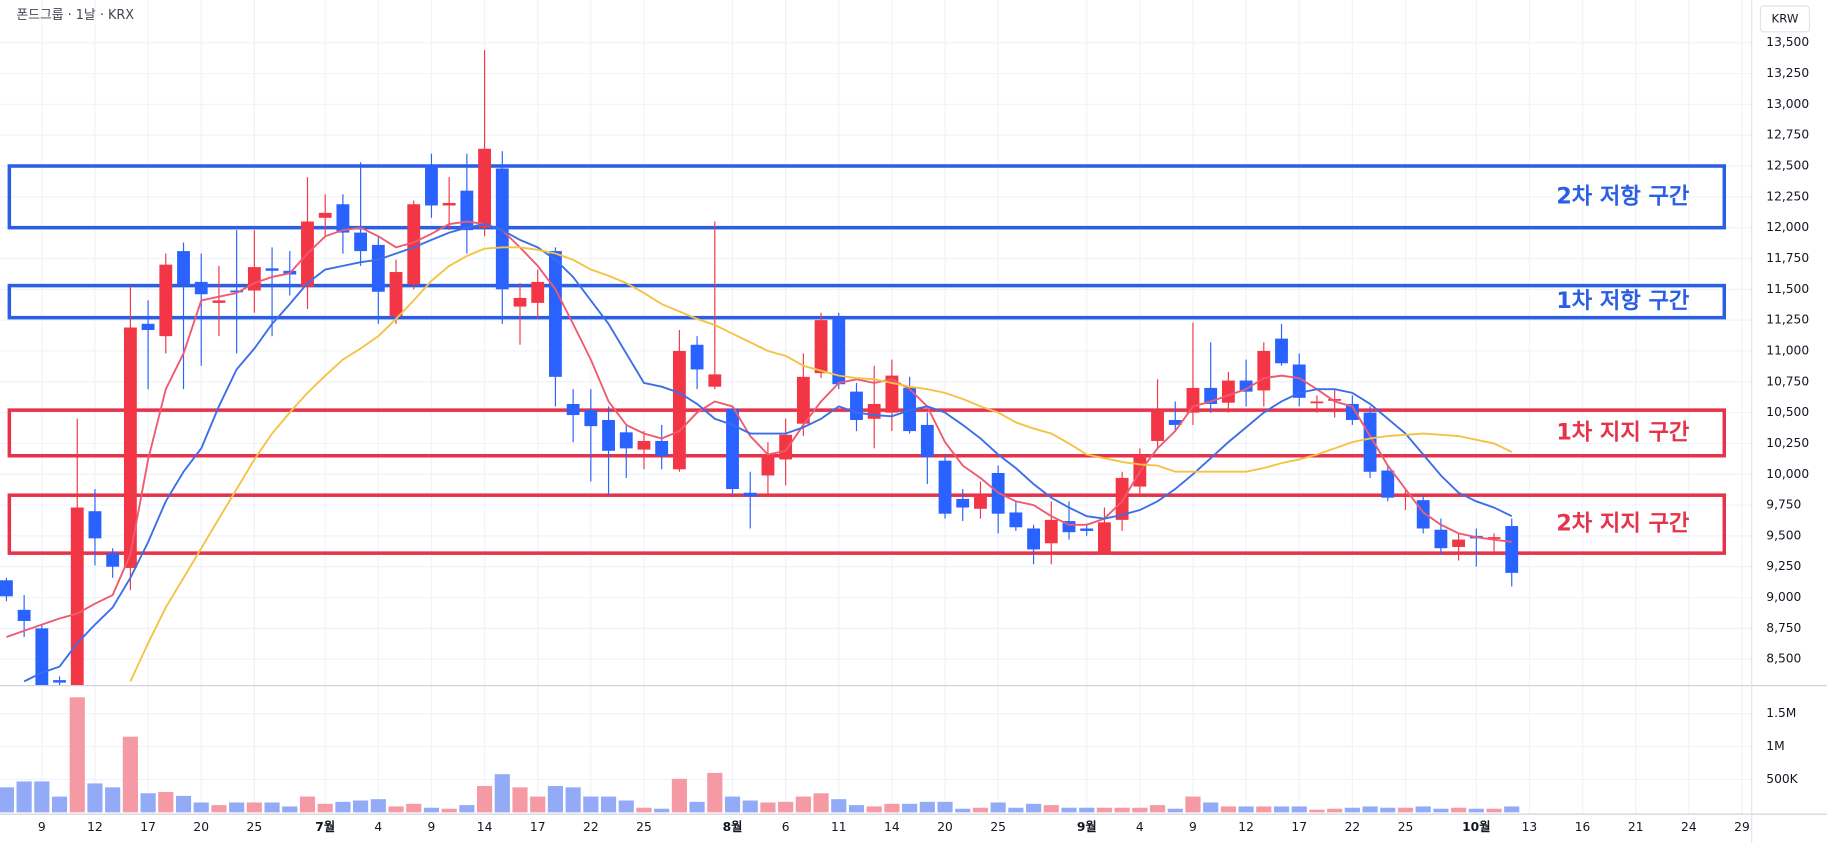 The image size is (1827, 843). What do you see at coordinates (591, 827) in the screenshot?
I see `x-tick-label: 22` at bounding box center [591, 827].